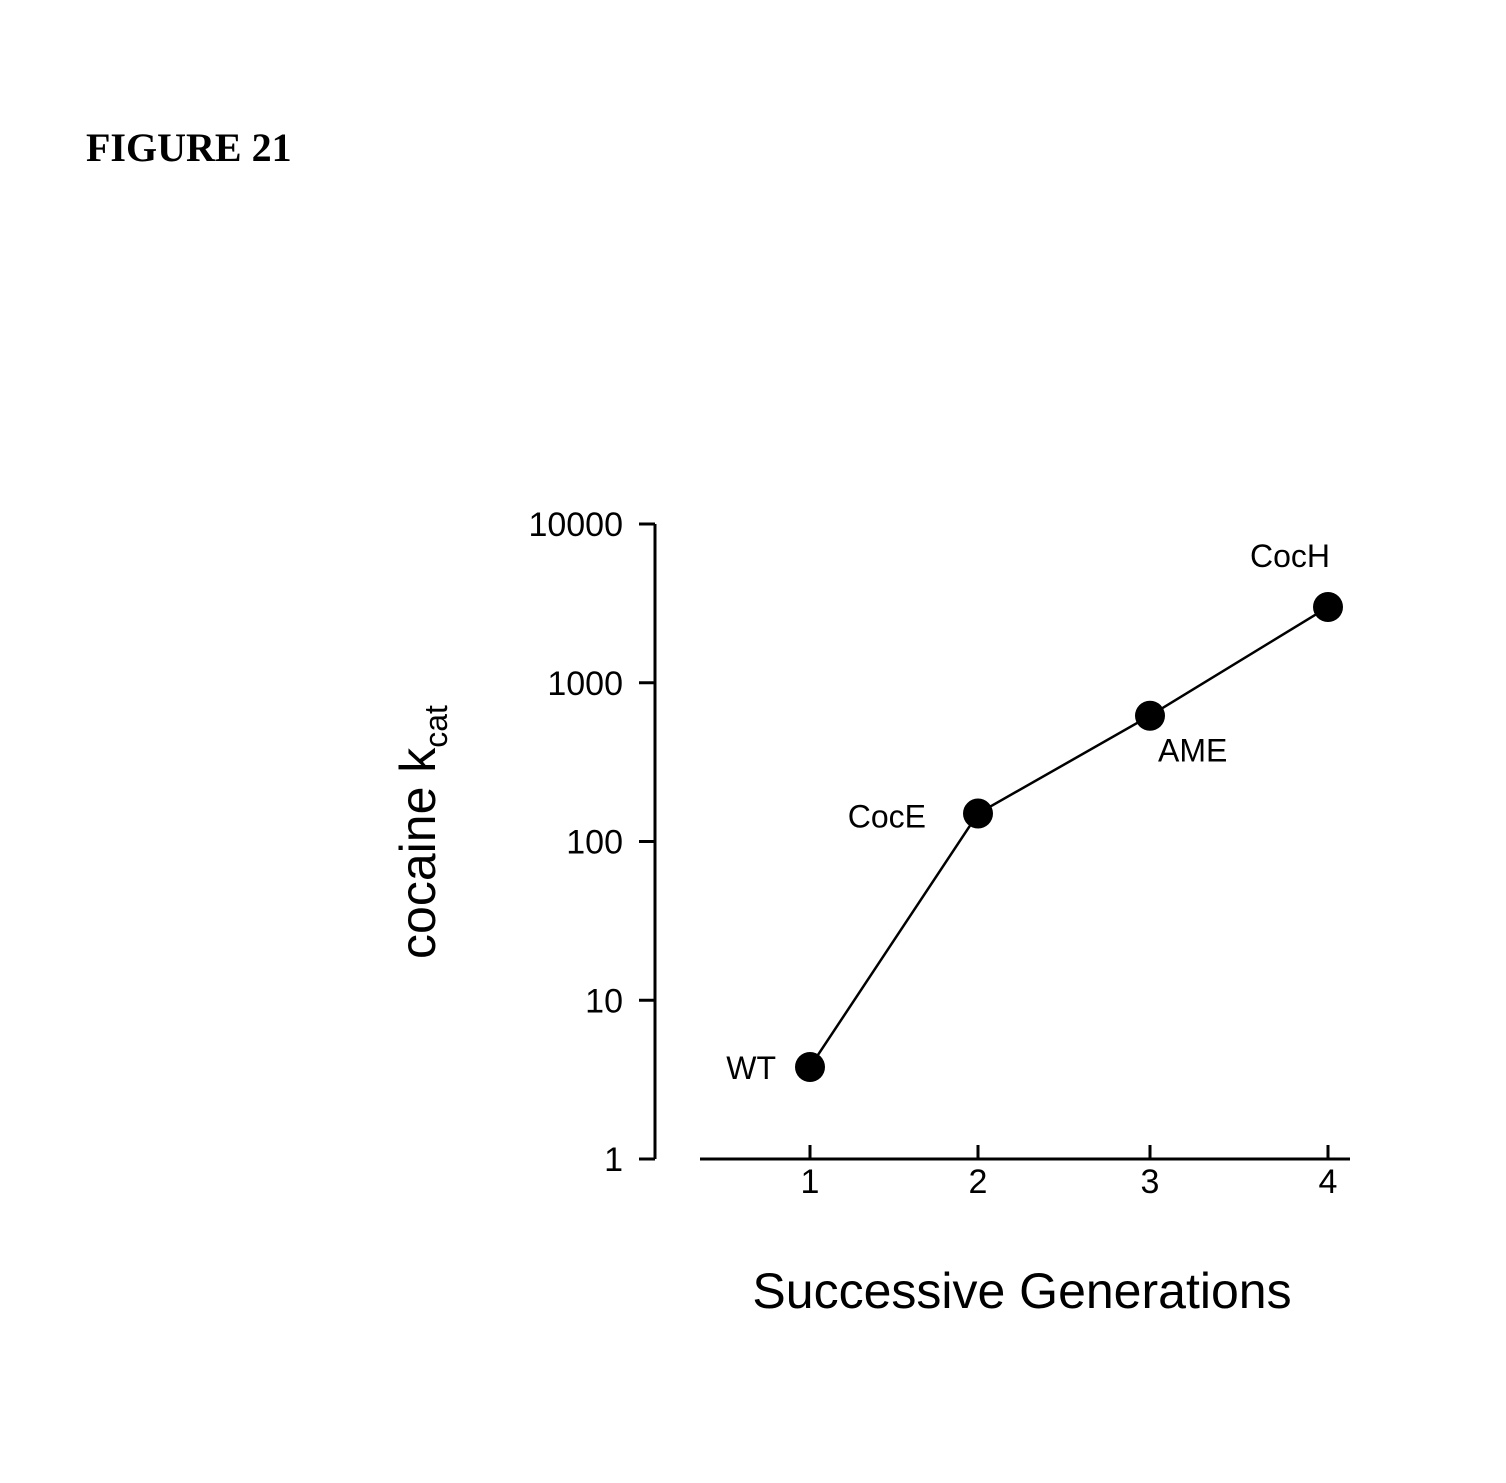 The height and width of the screenshot is (1483, 1506). I want to click on x-tick-label: 3, so click(1150, 1182).